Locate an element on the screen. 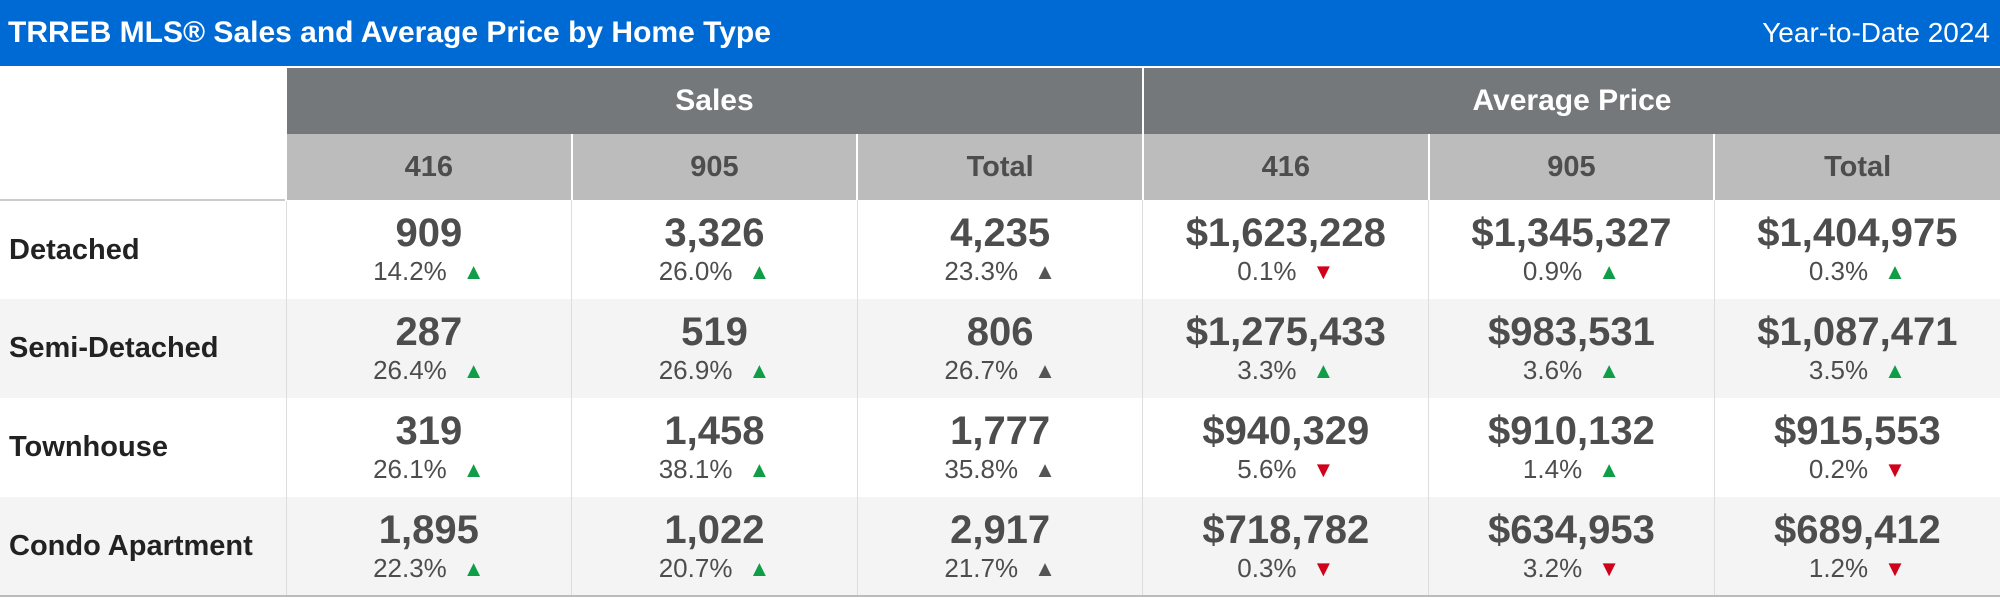 The height and width of the screenshot is (600, 2000). row-label: Semi-Detached is located at coordinates (114, 348).